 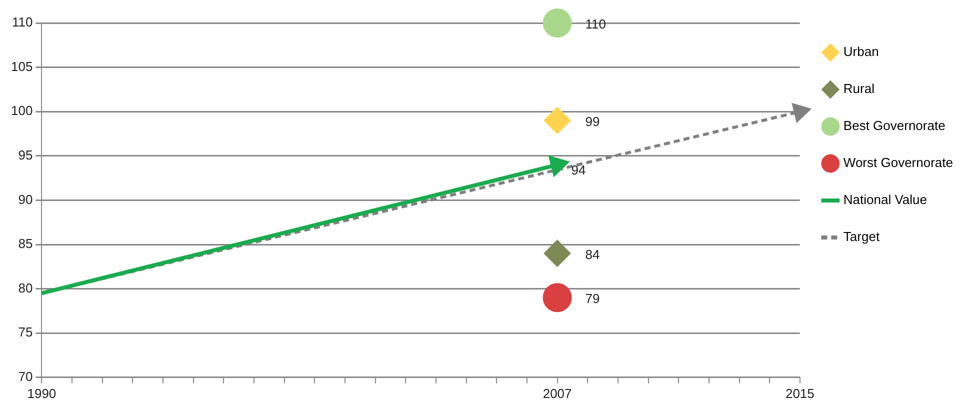 I want to click on y-tick-label: 100, so click(x=21, y=110).